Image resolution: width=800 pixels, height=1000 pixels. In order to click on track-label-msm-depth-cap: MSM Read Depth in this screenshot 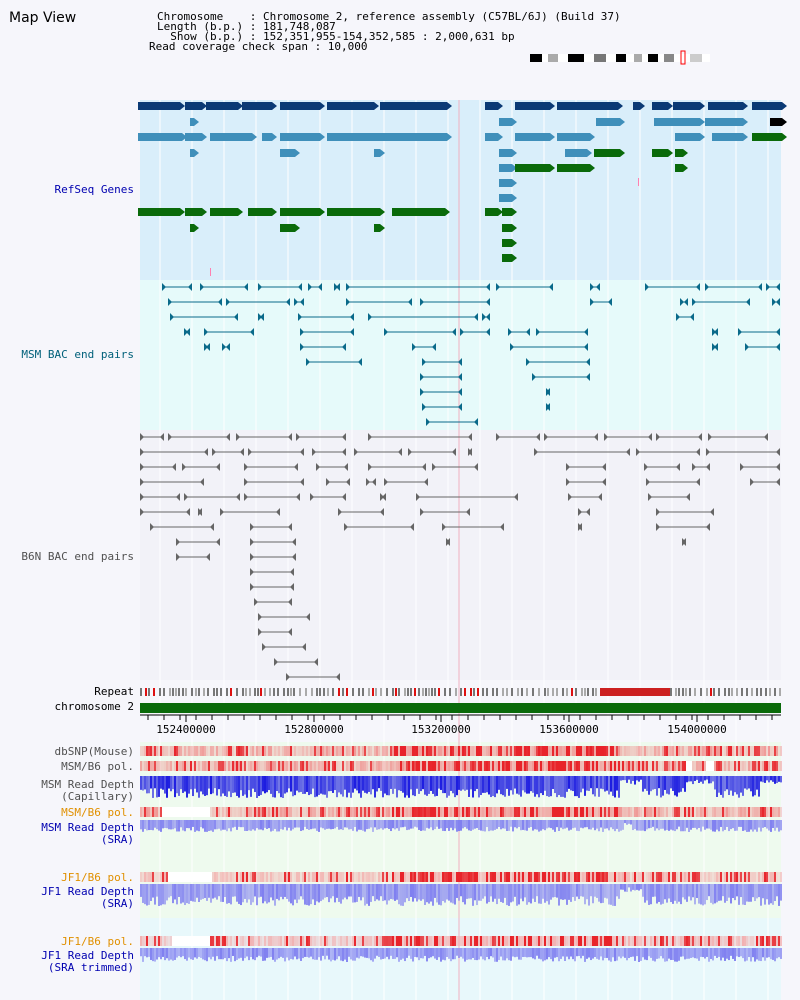, I will do `click(87, 784)`.